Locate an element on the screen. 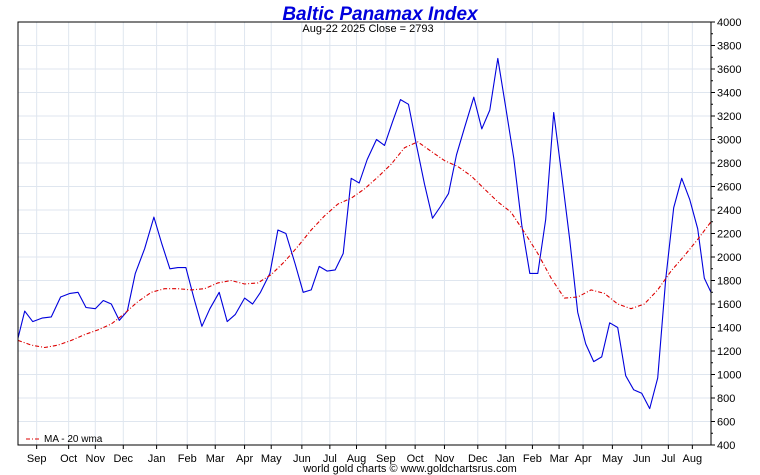 The height and width of the screenshot is (475, 760). y-tick-label: 2200 is located at coordinates (729, 235).